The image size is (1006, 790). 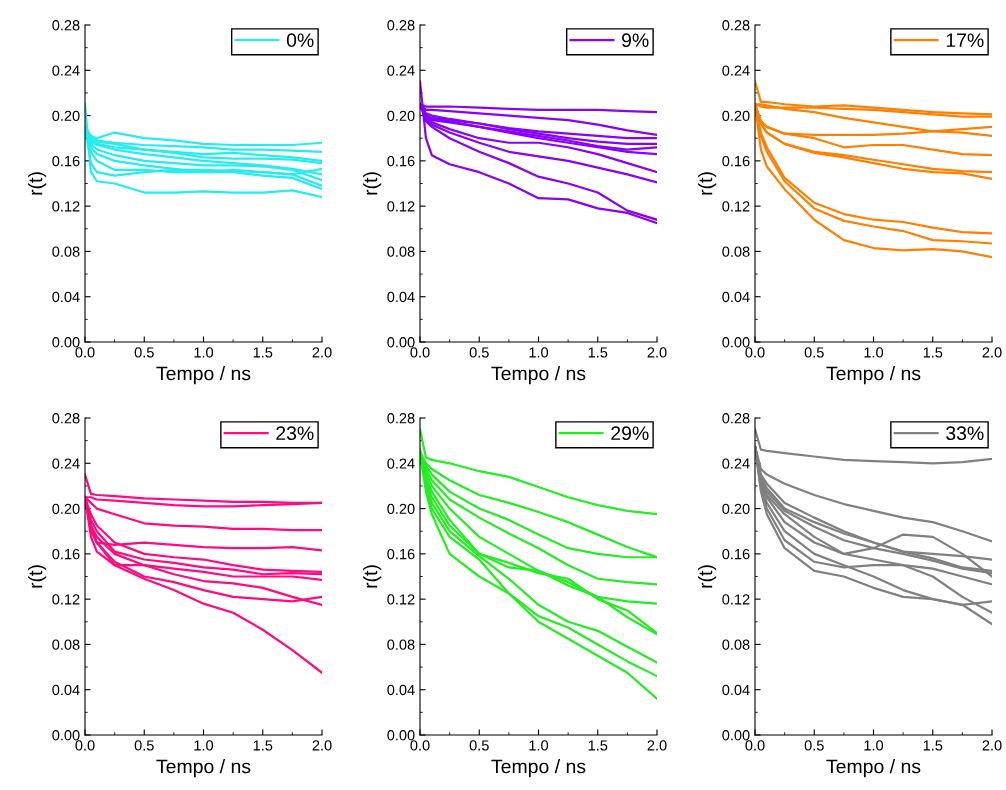 I want to click on legend-label: 29%, so click(x=630, y=433).